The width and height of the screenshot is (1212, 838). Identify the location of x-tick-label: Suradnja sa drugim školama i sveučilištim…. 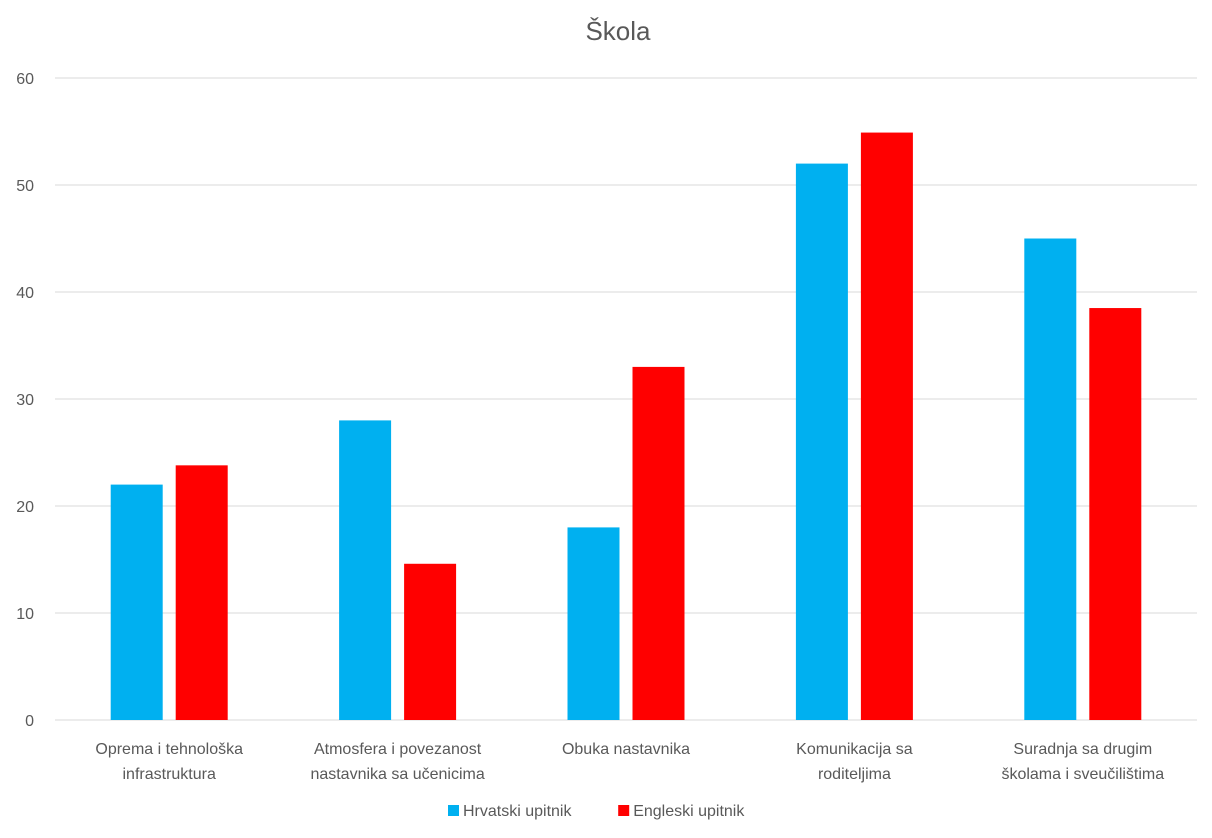
(1082, 762).